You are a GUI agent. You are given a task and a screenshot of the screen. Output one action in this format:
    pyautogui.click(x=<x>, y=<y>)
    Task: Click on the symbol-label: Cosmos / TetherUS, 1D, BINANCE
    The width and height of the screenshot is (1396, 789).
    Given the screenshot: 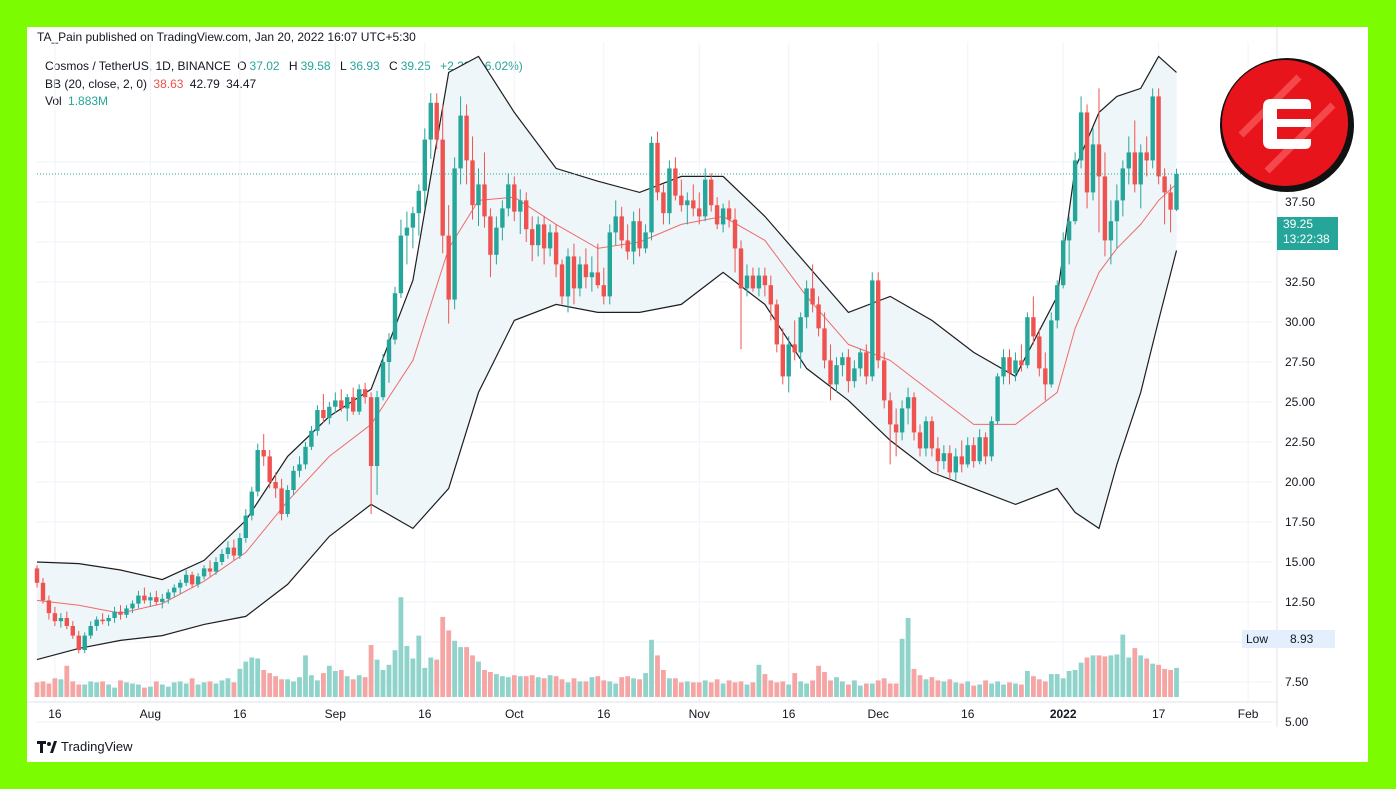 What is the action you would take?
    pyautogui.click(x=138, y=66)
    